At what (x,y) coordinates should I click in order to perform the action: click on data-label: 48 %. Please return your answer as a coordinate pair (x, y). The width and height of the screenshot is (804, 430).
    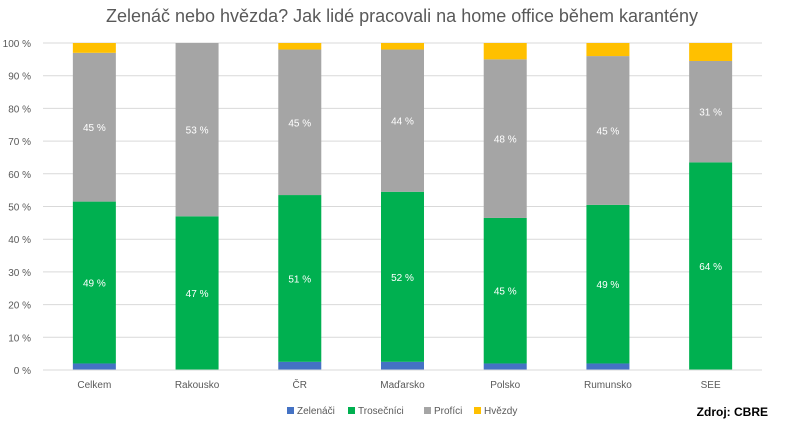
    Looking at the image, I should click on (505, 140).